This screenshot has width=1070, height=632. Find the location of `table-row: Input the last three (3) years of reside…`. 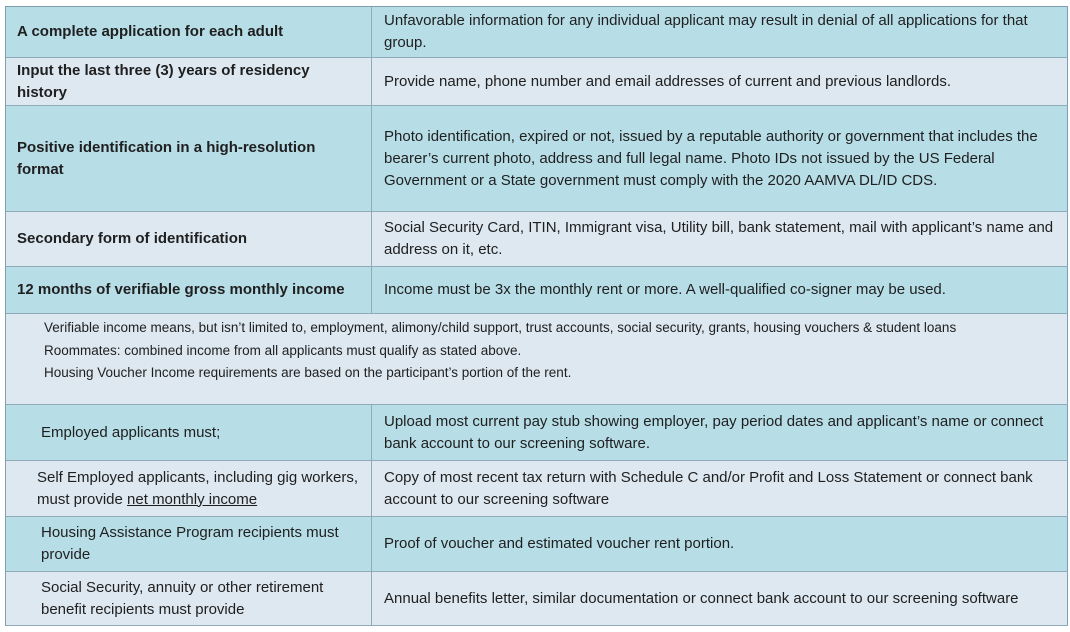

table-row: Input the last three (3) years of reside… is located at coordinates (537, 82).